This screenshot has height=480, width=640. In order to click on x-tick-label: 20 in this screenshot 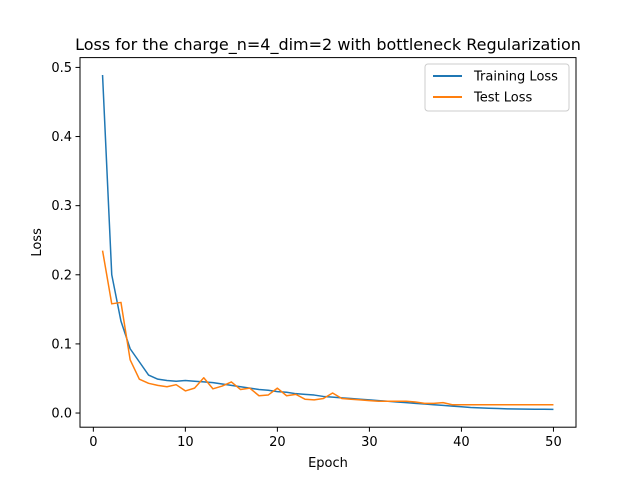, I will do `click(277, 442)`.